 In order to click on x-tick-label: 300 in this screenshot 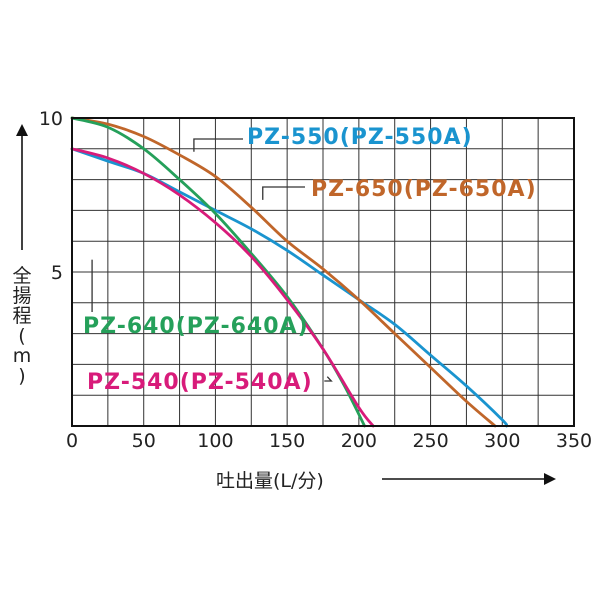, I will do `click(502, 441)`.